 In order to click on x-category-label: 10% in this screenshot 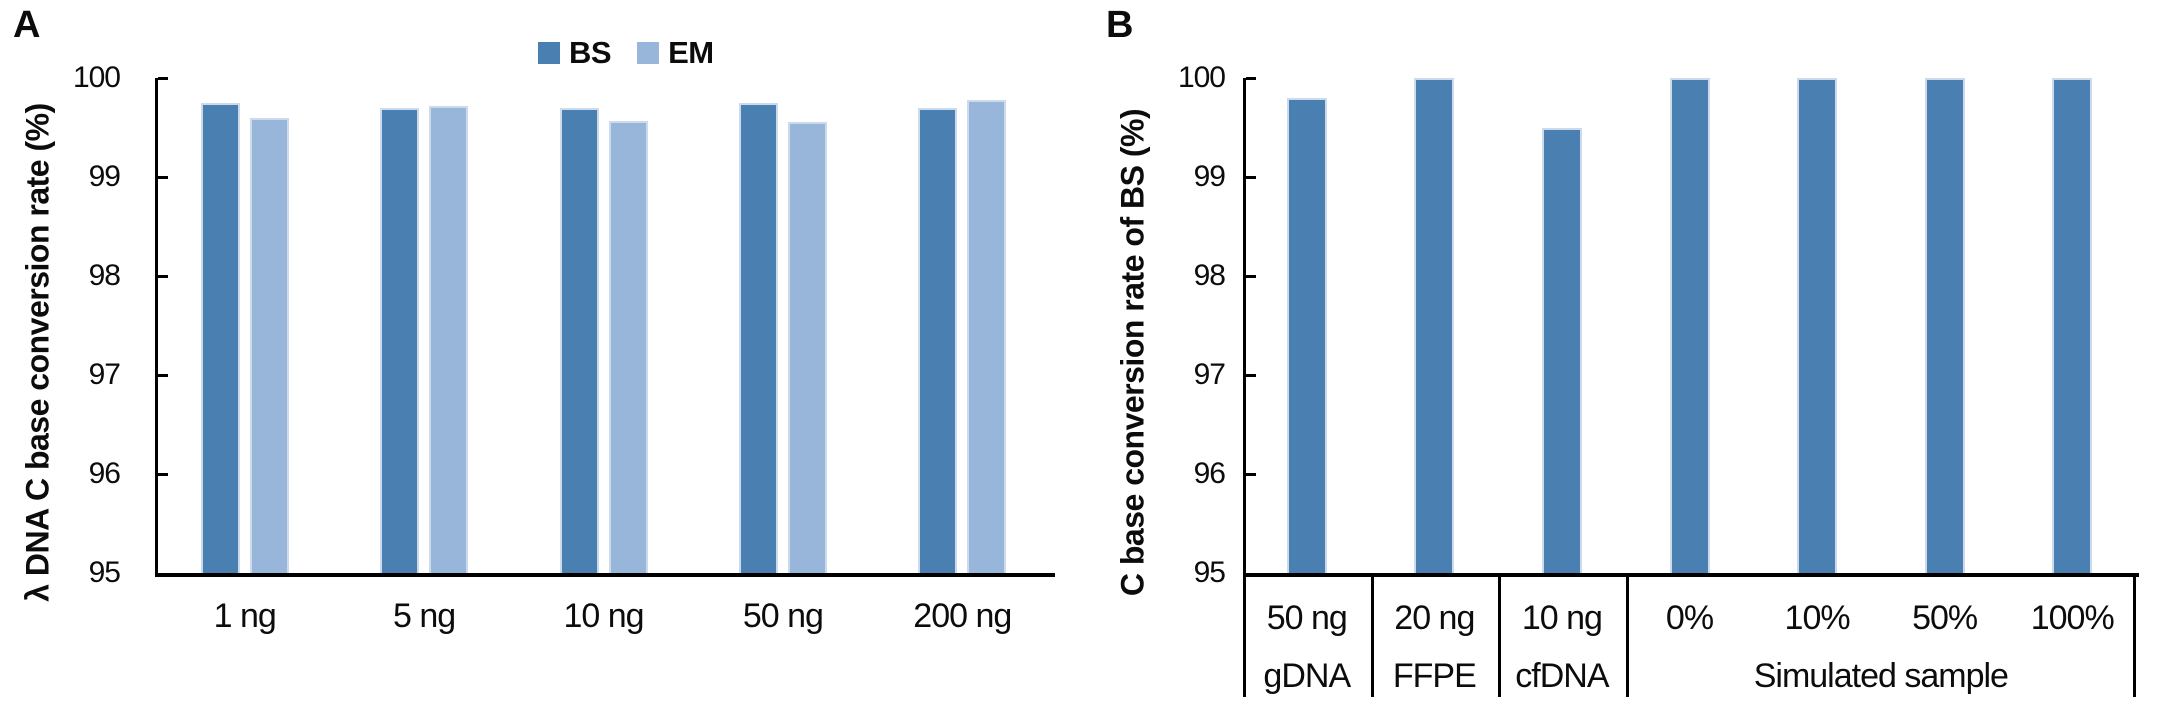, I will do `click(1817, 618)`.